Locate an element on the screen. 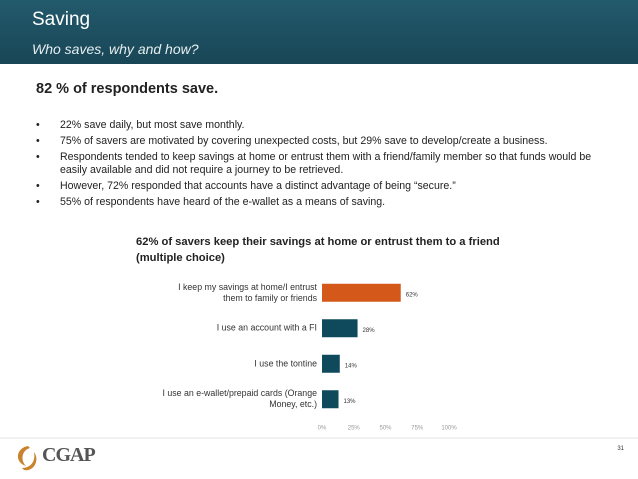 The width and height of the screenshot is (638, 479). header-band is located at coordinates (319, 32).